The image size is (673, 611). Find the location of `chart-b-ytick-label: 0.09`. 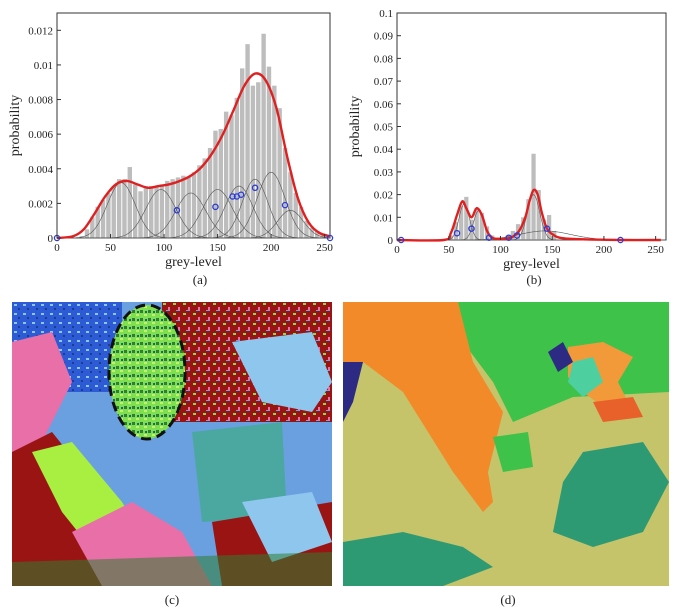

chart-b-ytick-label: 0.09 is located at coordinates (384, 37).